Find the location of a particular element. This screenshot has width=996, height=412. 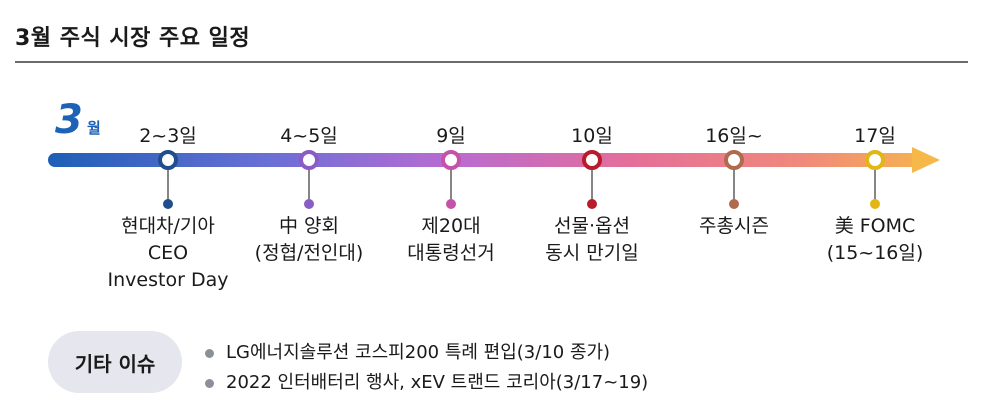

page-title: 3월 주식 시장 주요 일정 is located at coordinates (133, 38).